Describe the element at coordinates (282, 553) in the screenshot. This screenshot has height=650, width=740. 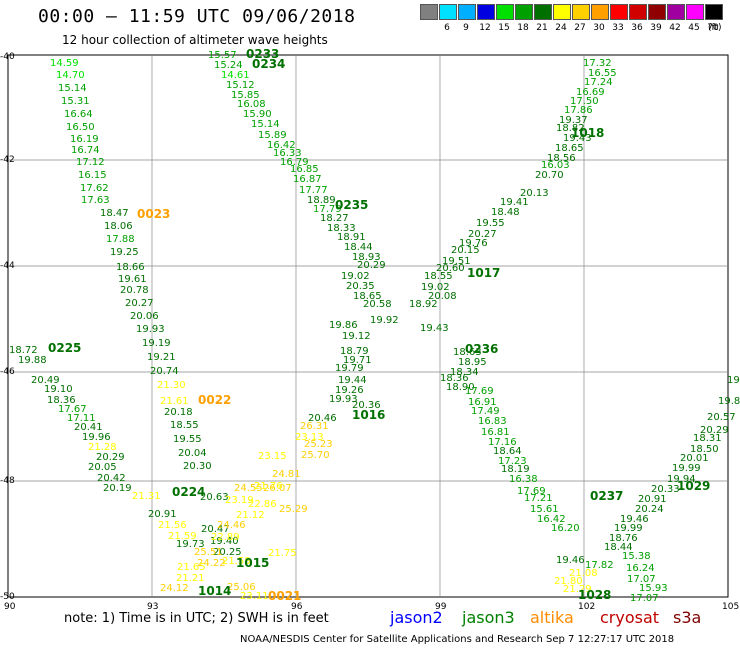
I see `swh-value: 21.75` at that location.